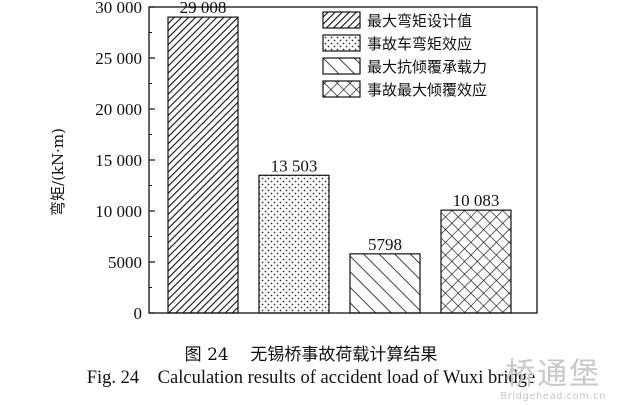 Image resolution: width=622 pixels, height=405 pixels. Describe the element at coordinates (58, 172) in the screenshot. I see `y-axis-label: 弯矩/(kN·m)` at that location.